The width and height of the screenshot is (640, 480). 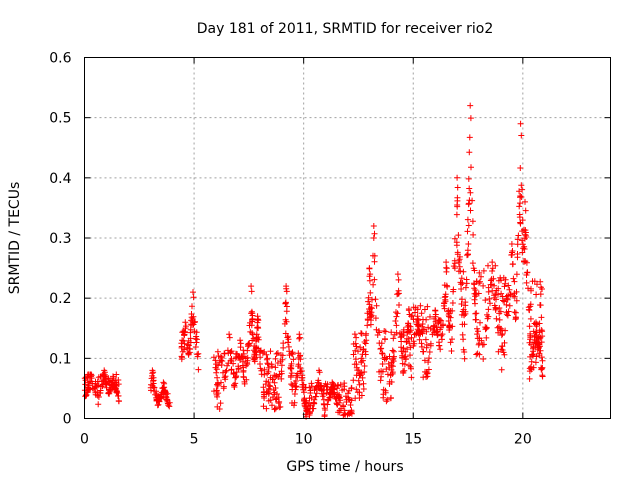 I want to click on x-tick-labels: 0 5 10 15 20, so click(x=306, y=440).